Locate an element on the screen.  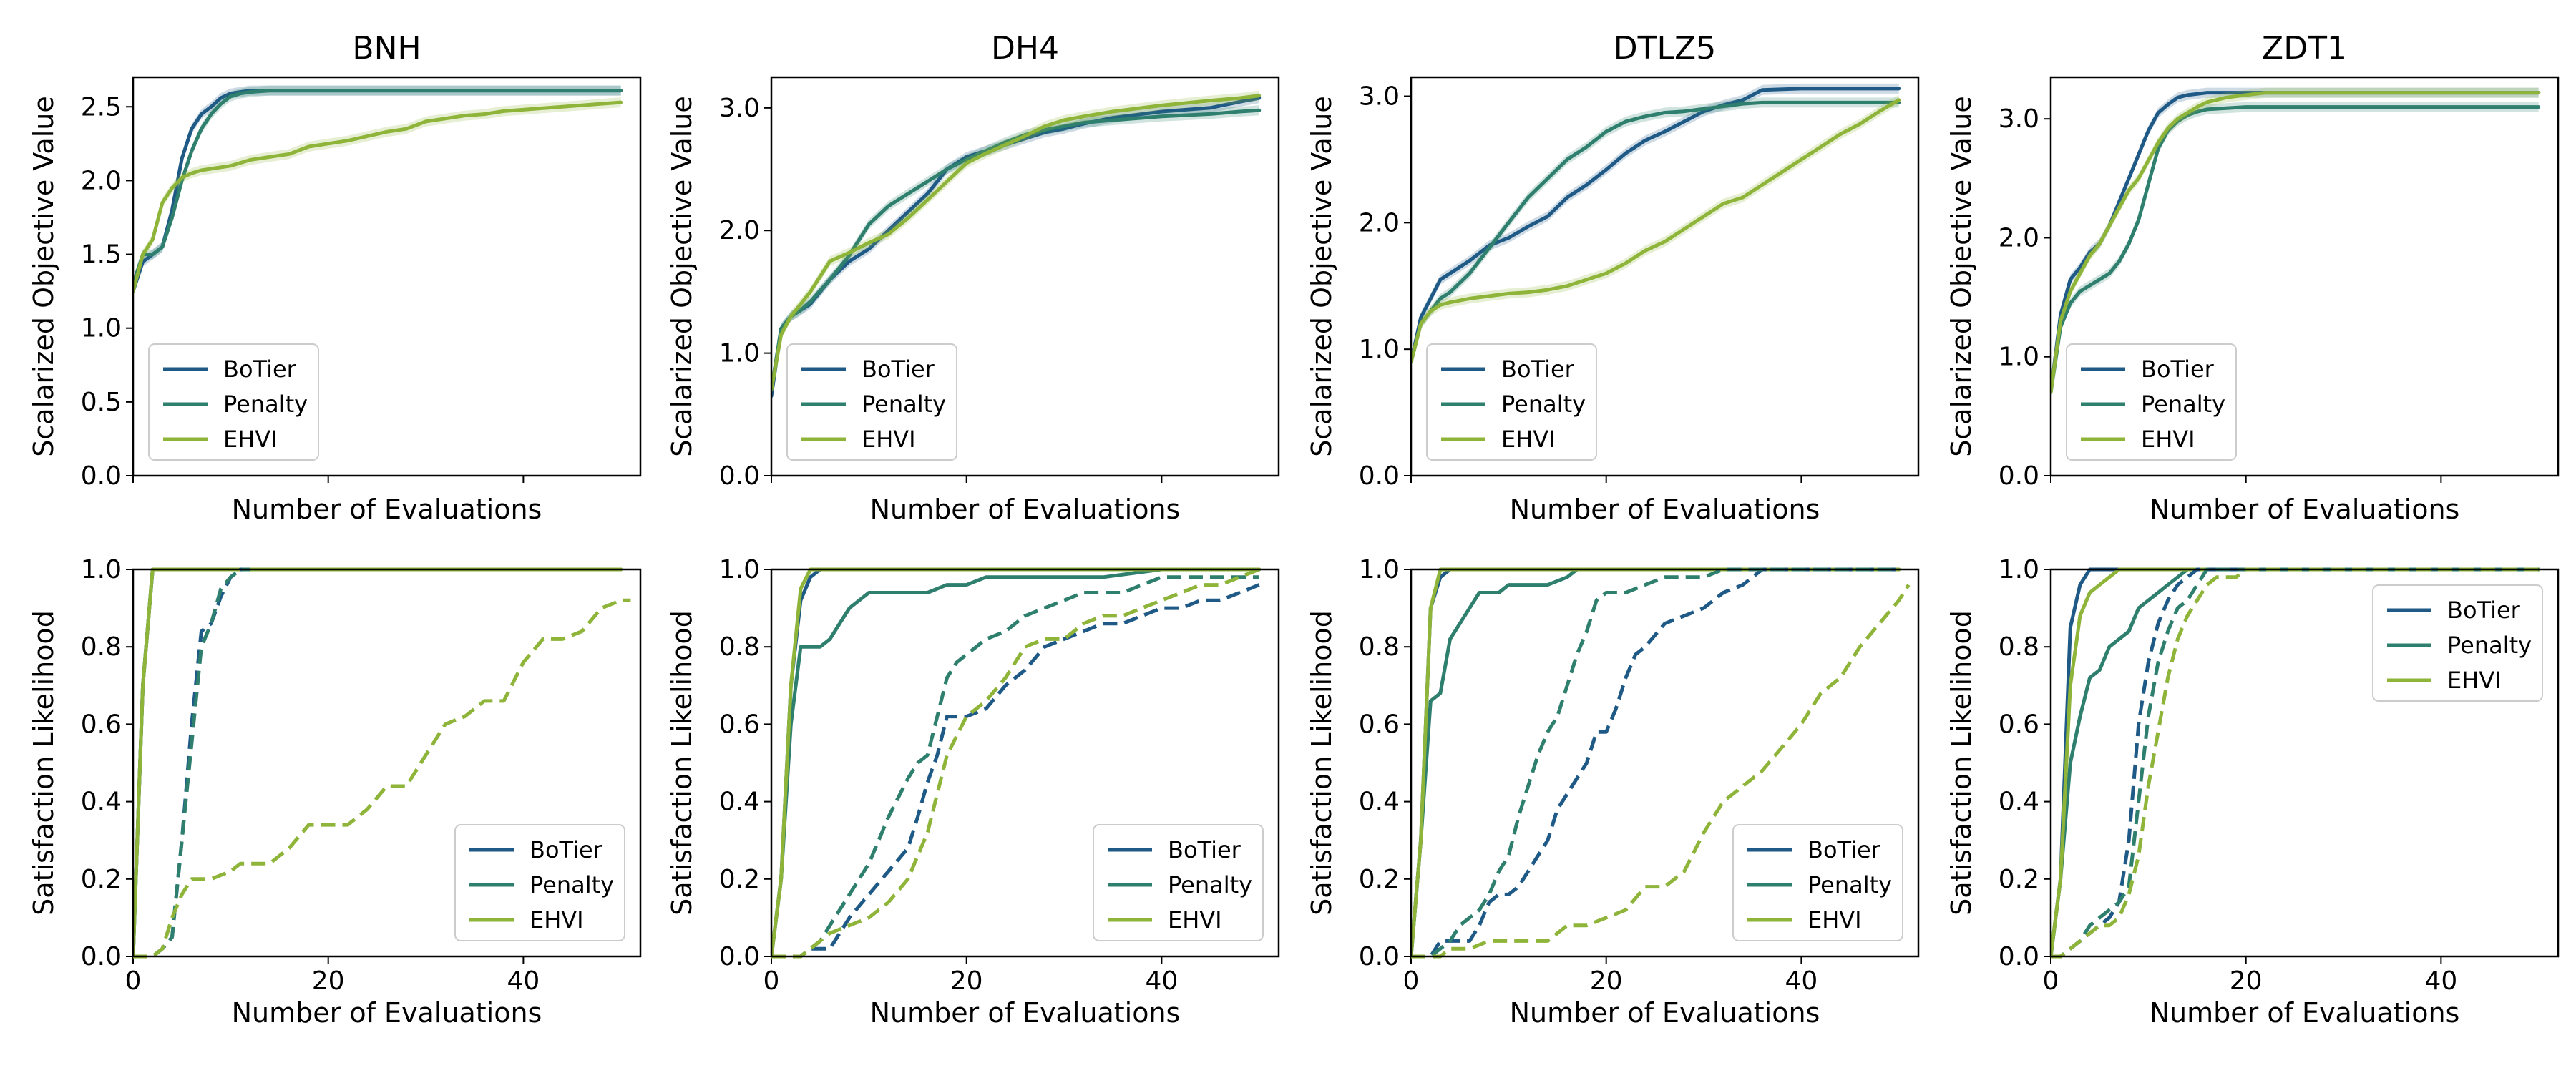
dtlz5-top-legend-label-penalty: Penalty is located at coordinates (1543, 404).